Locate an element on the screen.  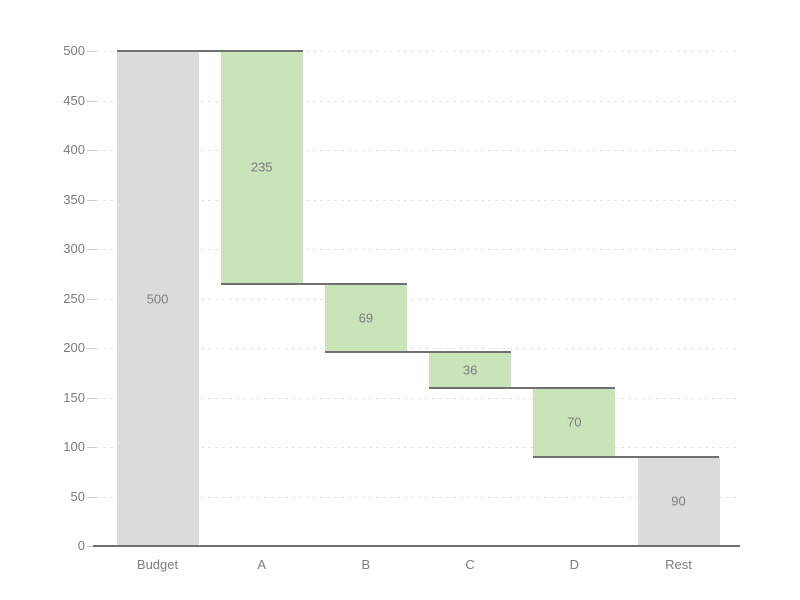
y-axis-tick-label: 400 is located at coordinates (74, 149).